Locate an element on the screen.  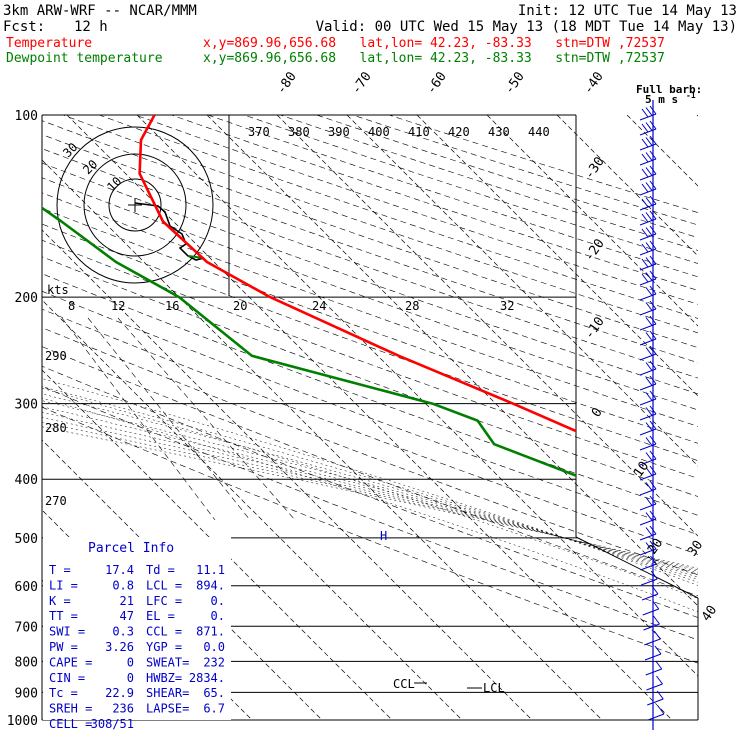
parcel-row: TT = 47 EL = 0. is located at coordinates (137, 616).